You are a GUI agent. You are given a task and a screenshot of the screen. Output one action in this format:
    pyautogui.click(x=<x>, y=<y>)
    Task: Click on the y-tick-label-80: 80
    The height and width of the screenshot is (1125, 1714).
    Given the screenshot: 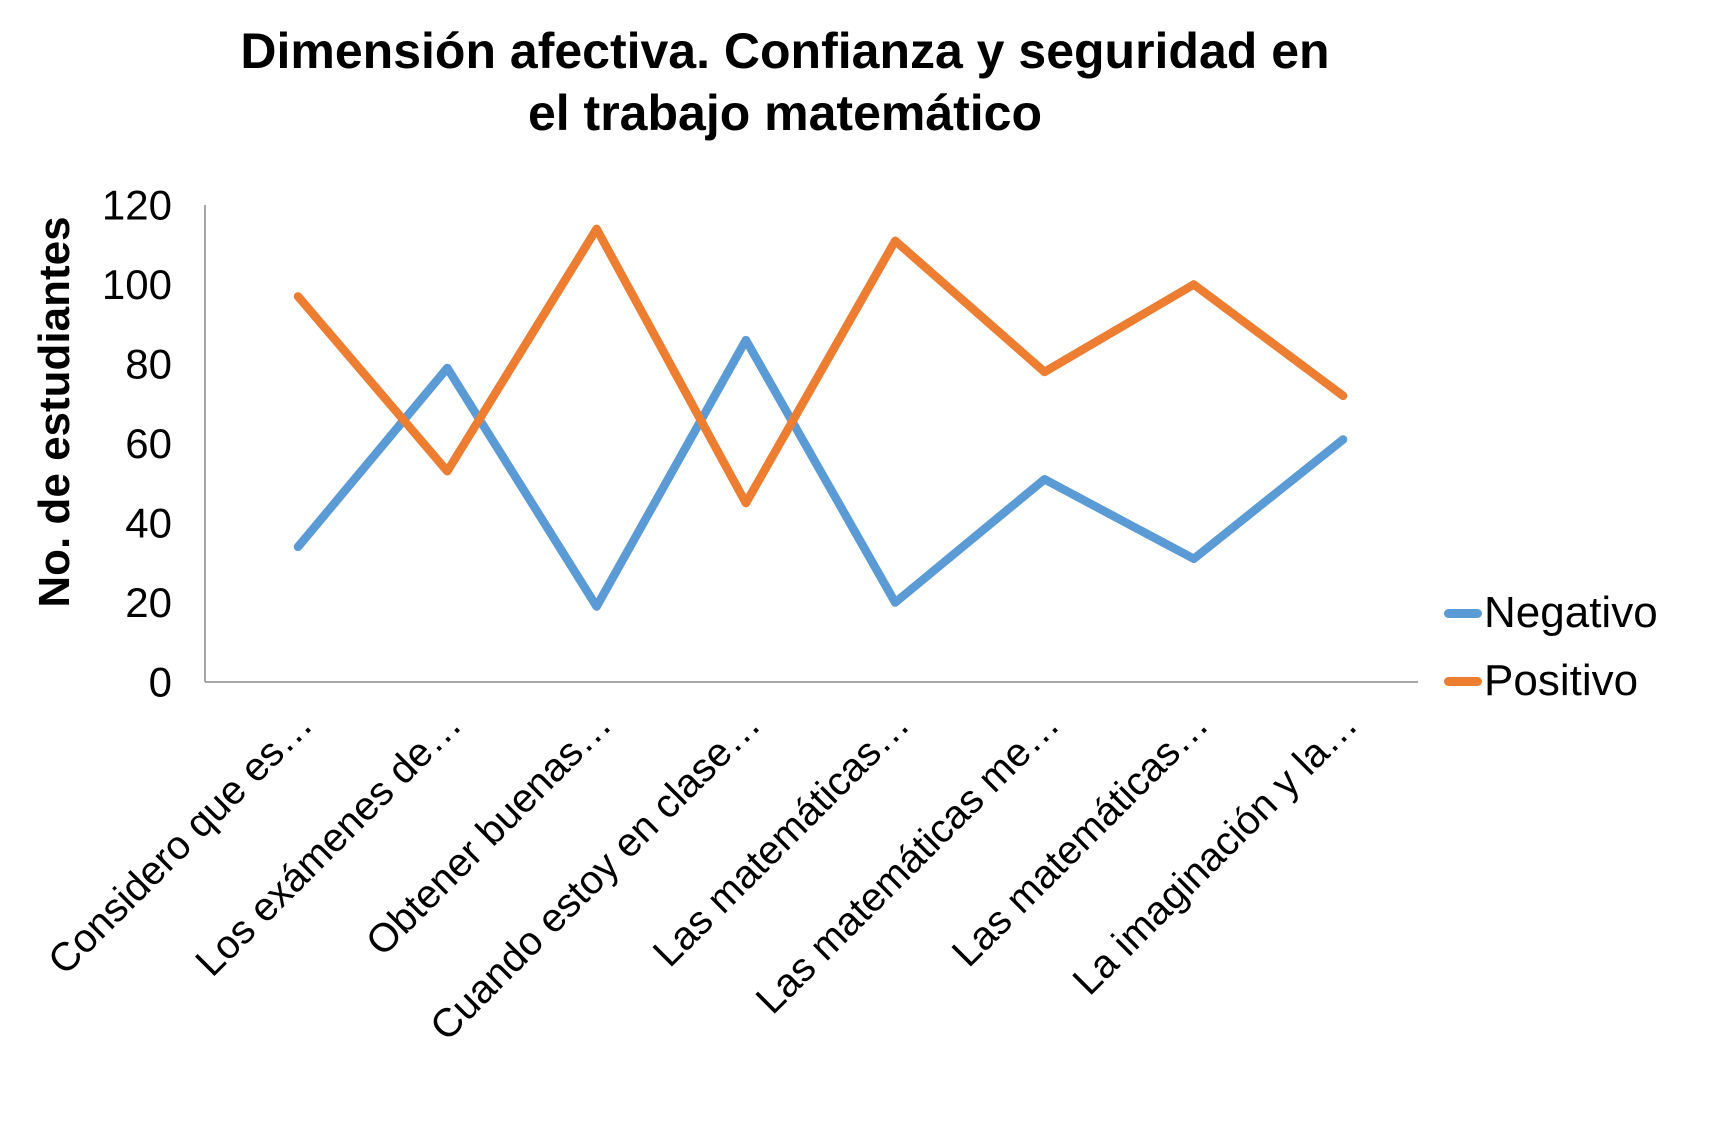 What is the action you would take?
    pyautogui.click(x=148, y=364)
    